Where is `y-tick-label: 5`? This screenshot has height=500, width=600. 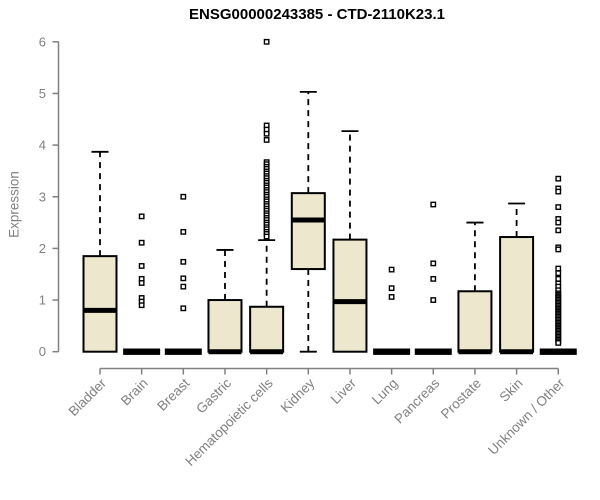 y-tick-label: 5 is located at coordinates (42, 93).